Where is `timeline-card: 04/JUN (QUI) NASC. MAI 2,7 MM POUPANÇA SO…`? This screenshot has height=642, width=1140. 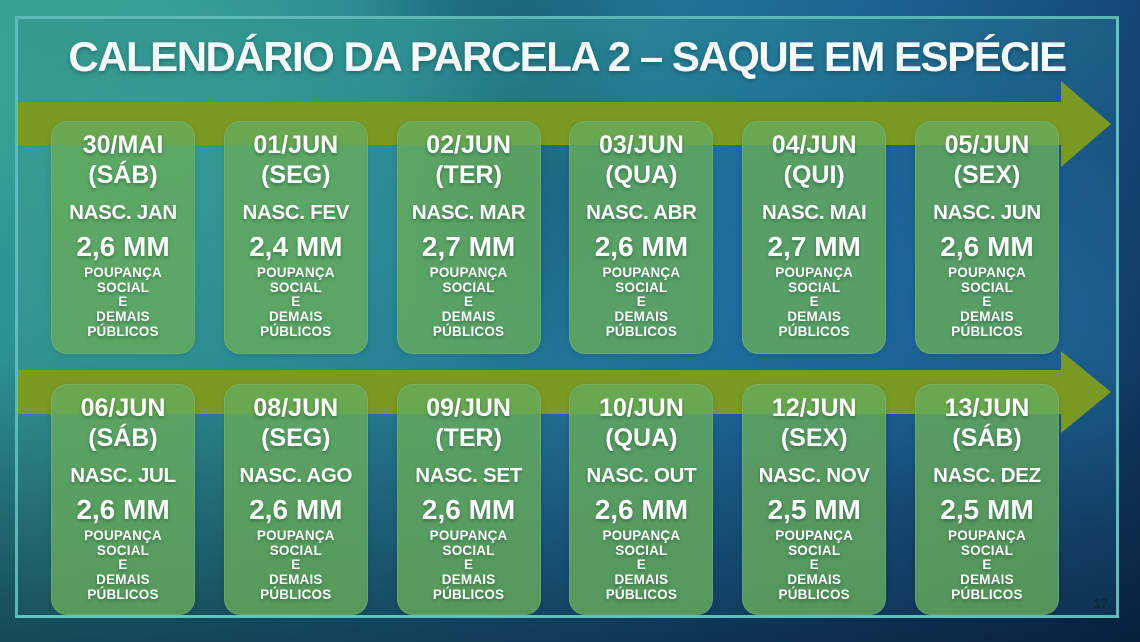 timeline-card: 04/JUN (QUI) NASC. MAI 2,7 MM POUPANÇA SO… is located at coordinates (814, 237).